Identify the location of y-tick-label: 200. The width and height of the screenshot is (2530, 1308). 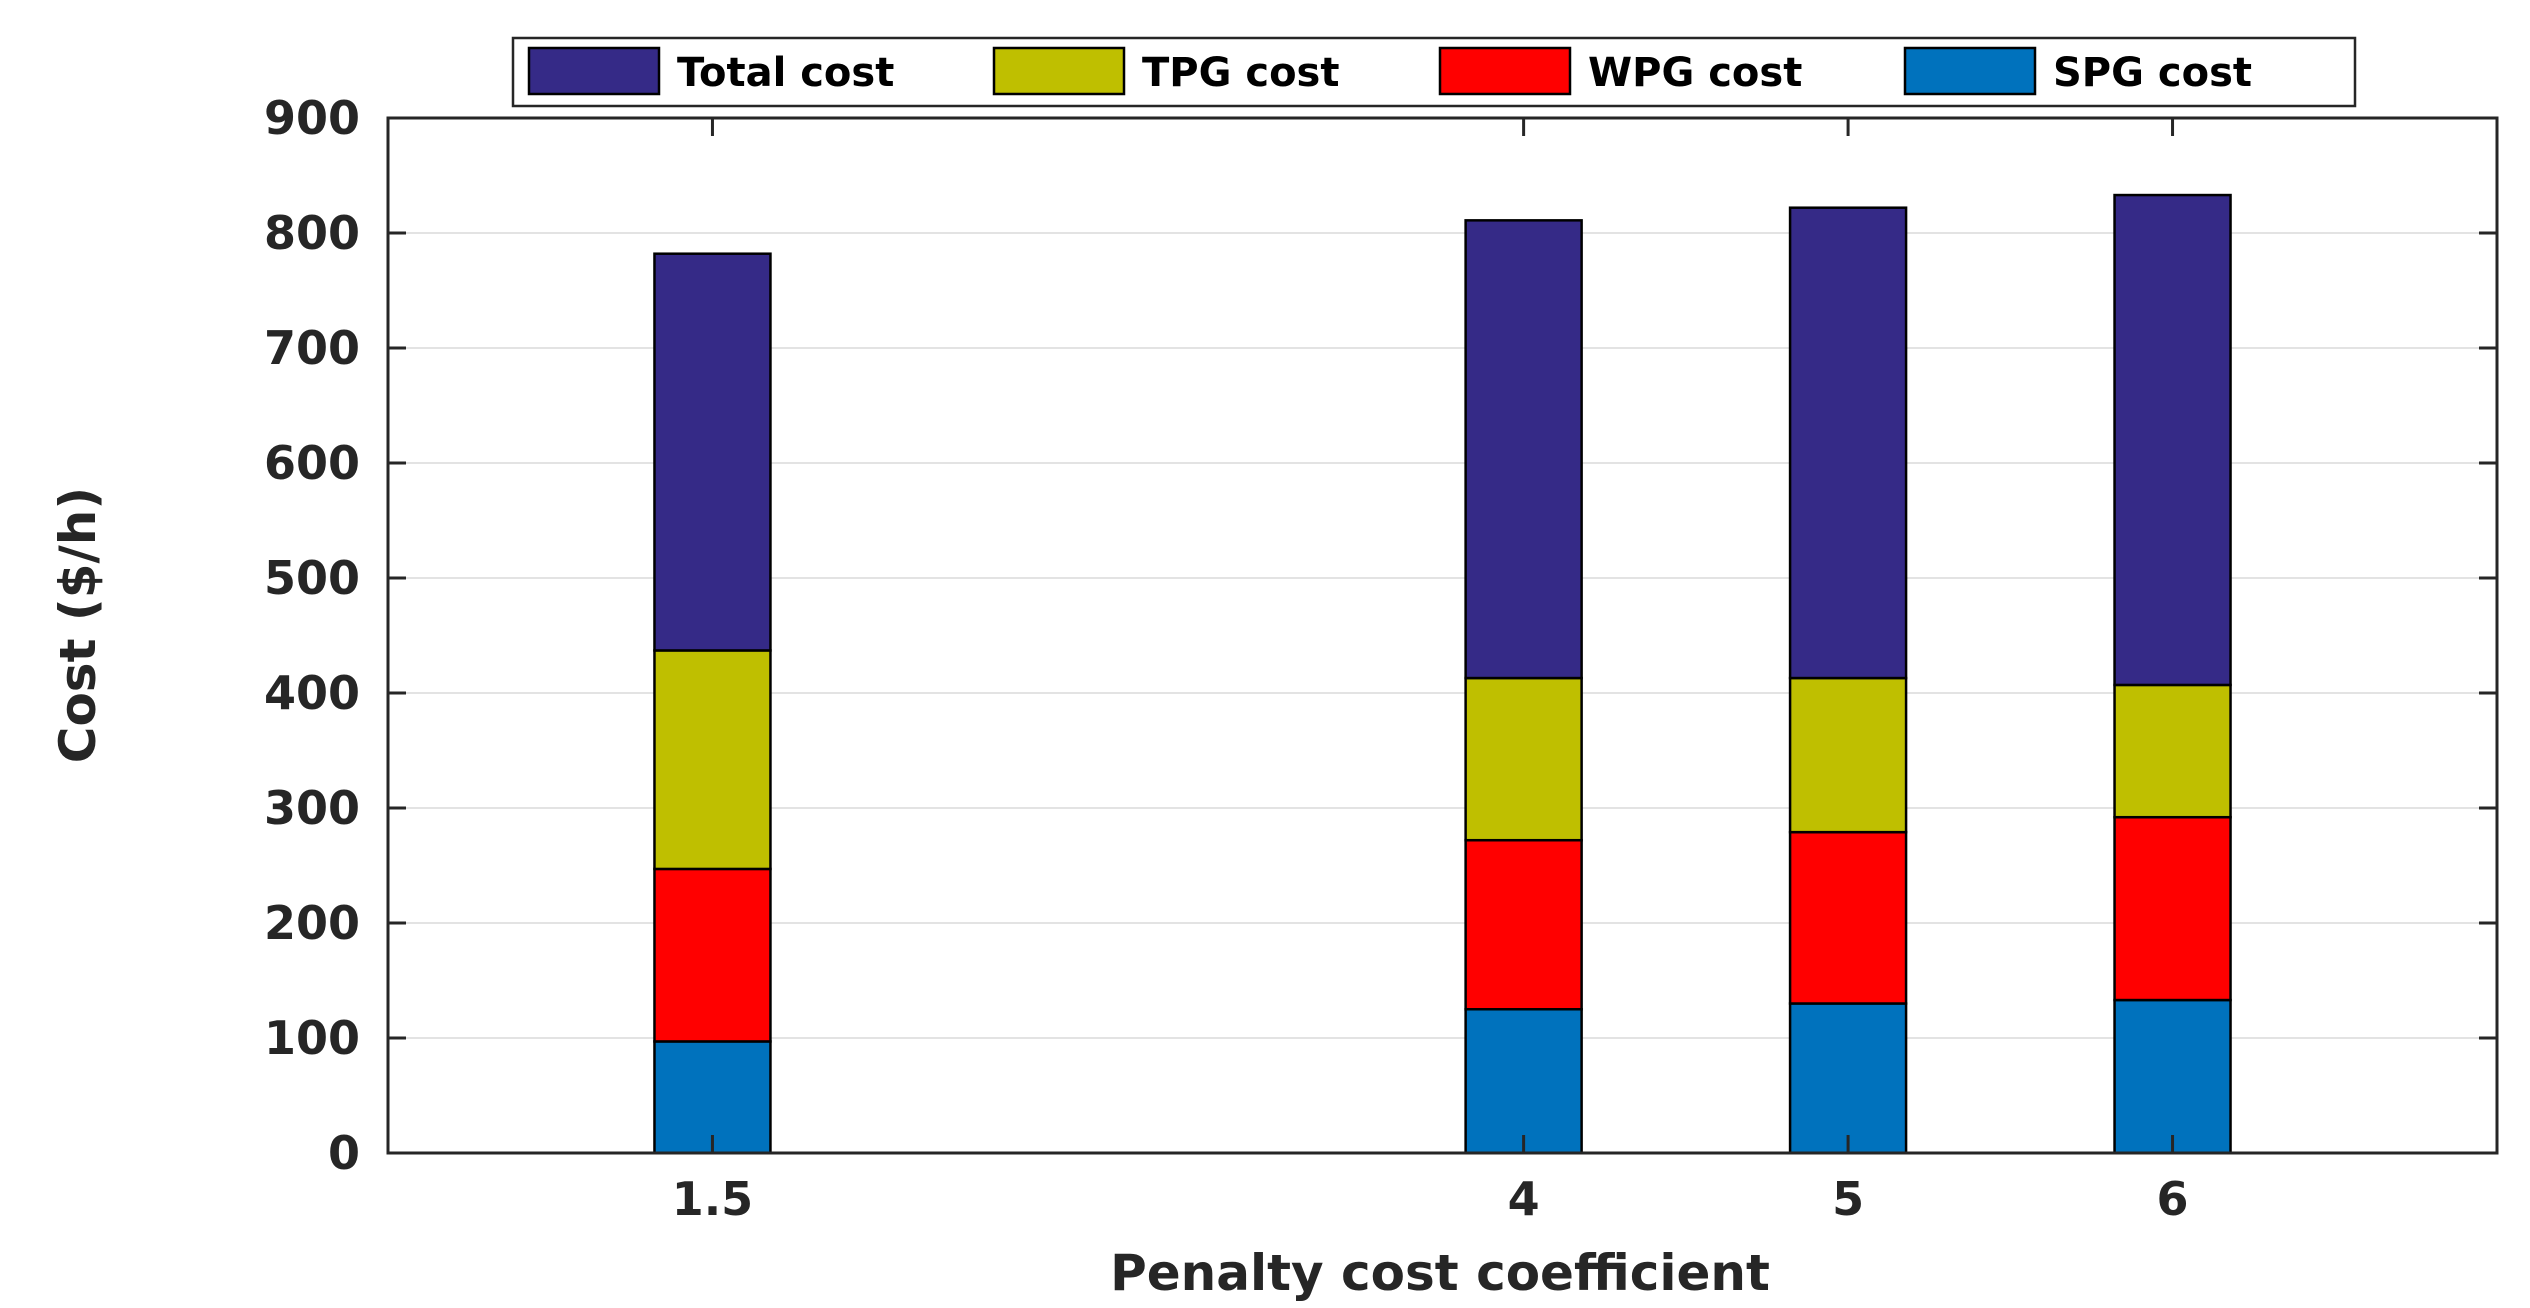
(312, 923).